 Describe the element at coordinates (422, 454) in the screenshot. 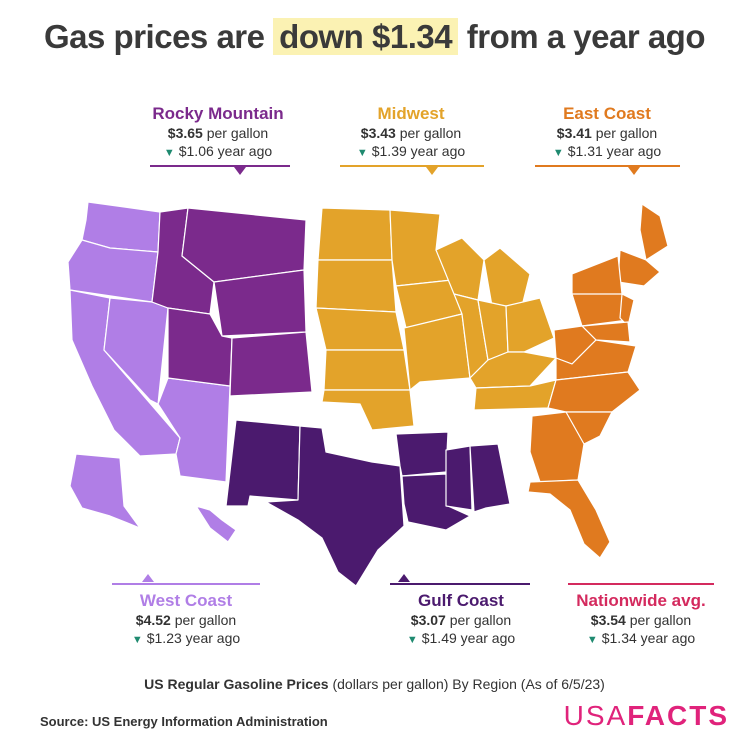

I see `state-arkansas` at that location.